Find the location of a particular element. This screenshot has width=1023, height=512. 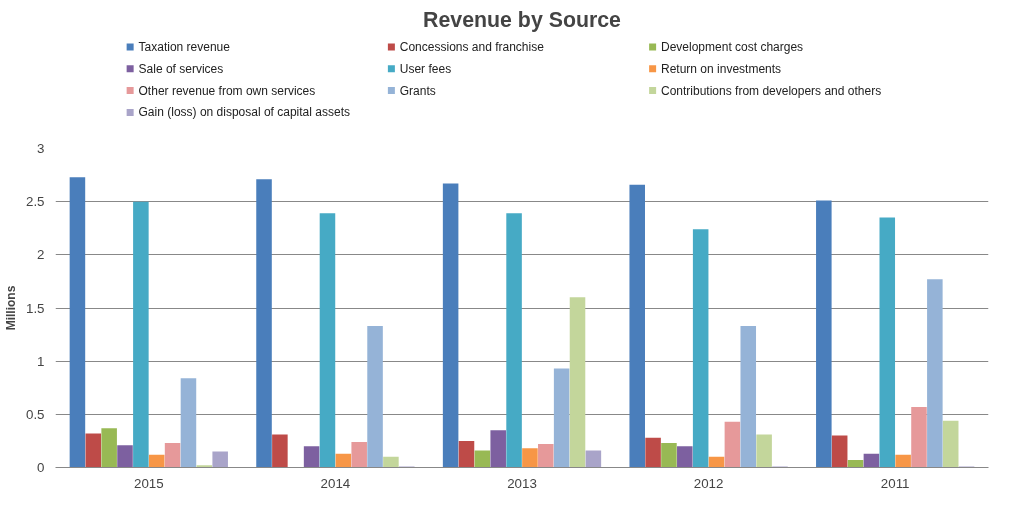

y-tick-label: 2.5 is located at coordinates (35, 202).